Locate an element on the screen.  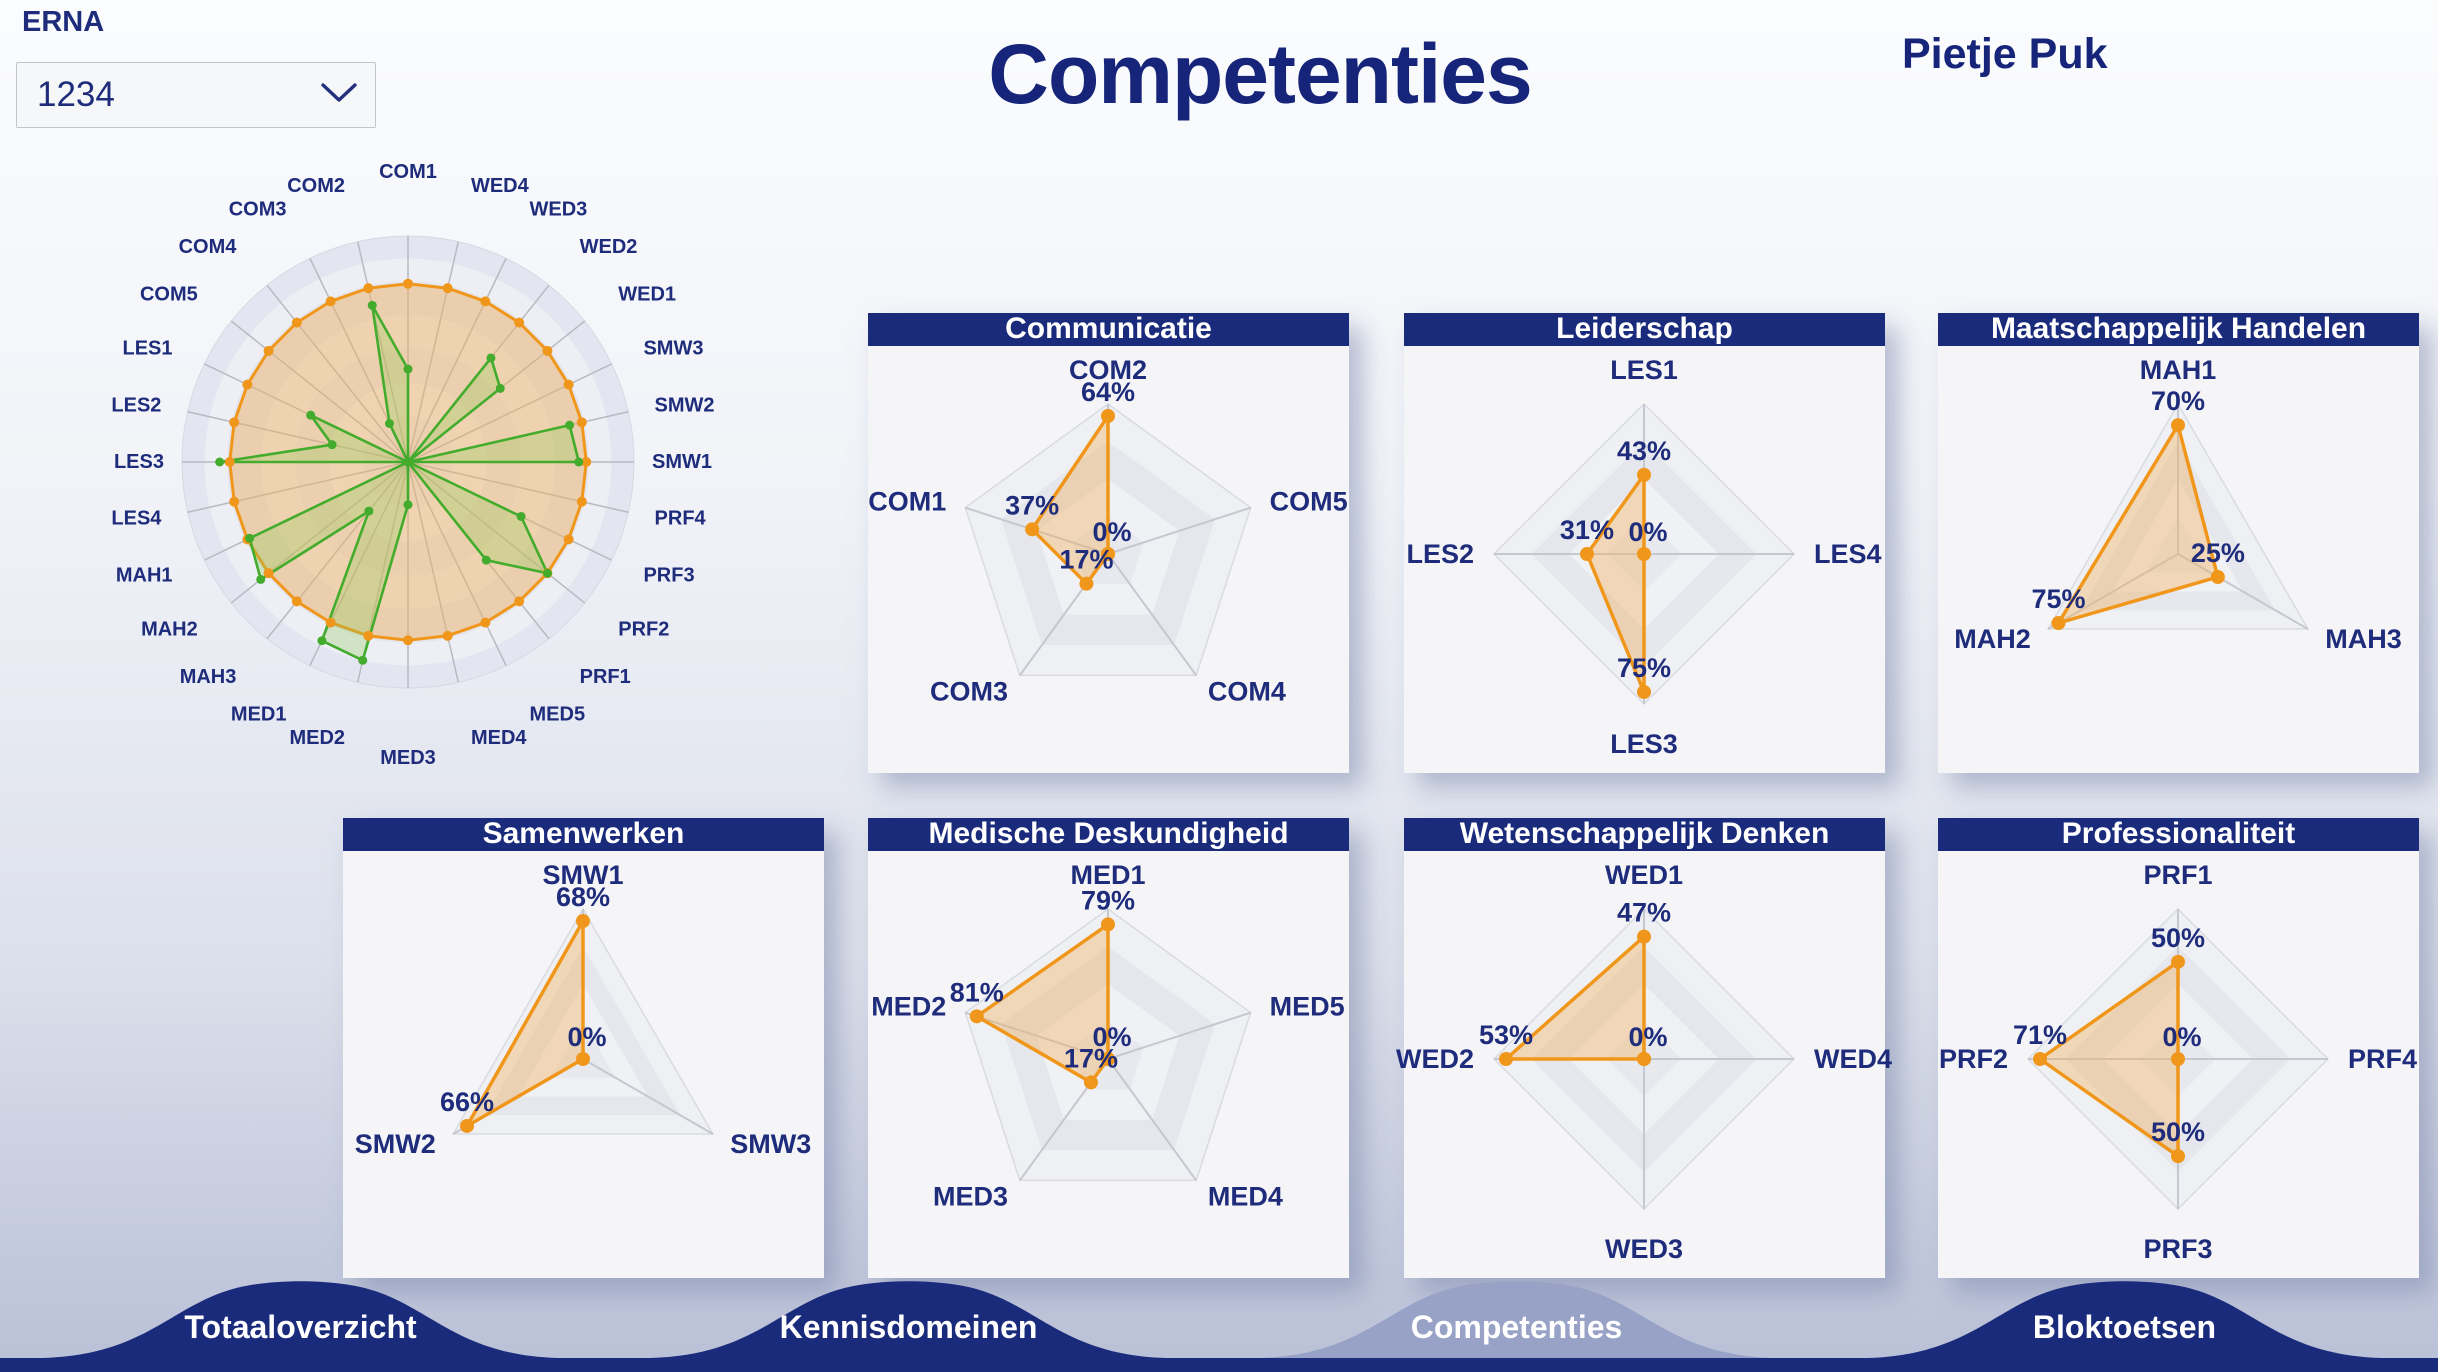
radar-chart-medische-deskundigheid: MED1 MED5 MED4 MED3 MED2 79% 17% 81% 0% is located at coordinates (1108, 1064).